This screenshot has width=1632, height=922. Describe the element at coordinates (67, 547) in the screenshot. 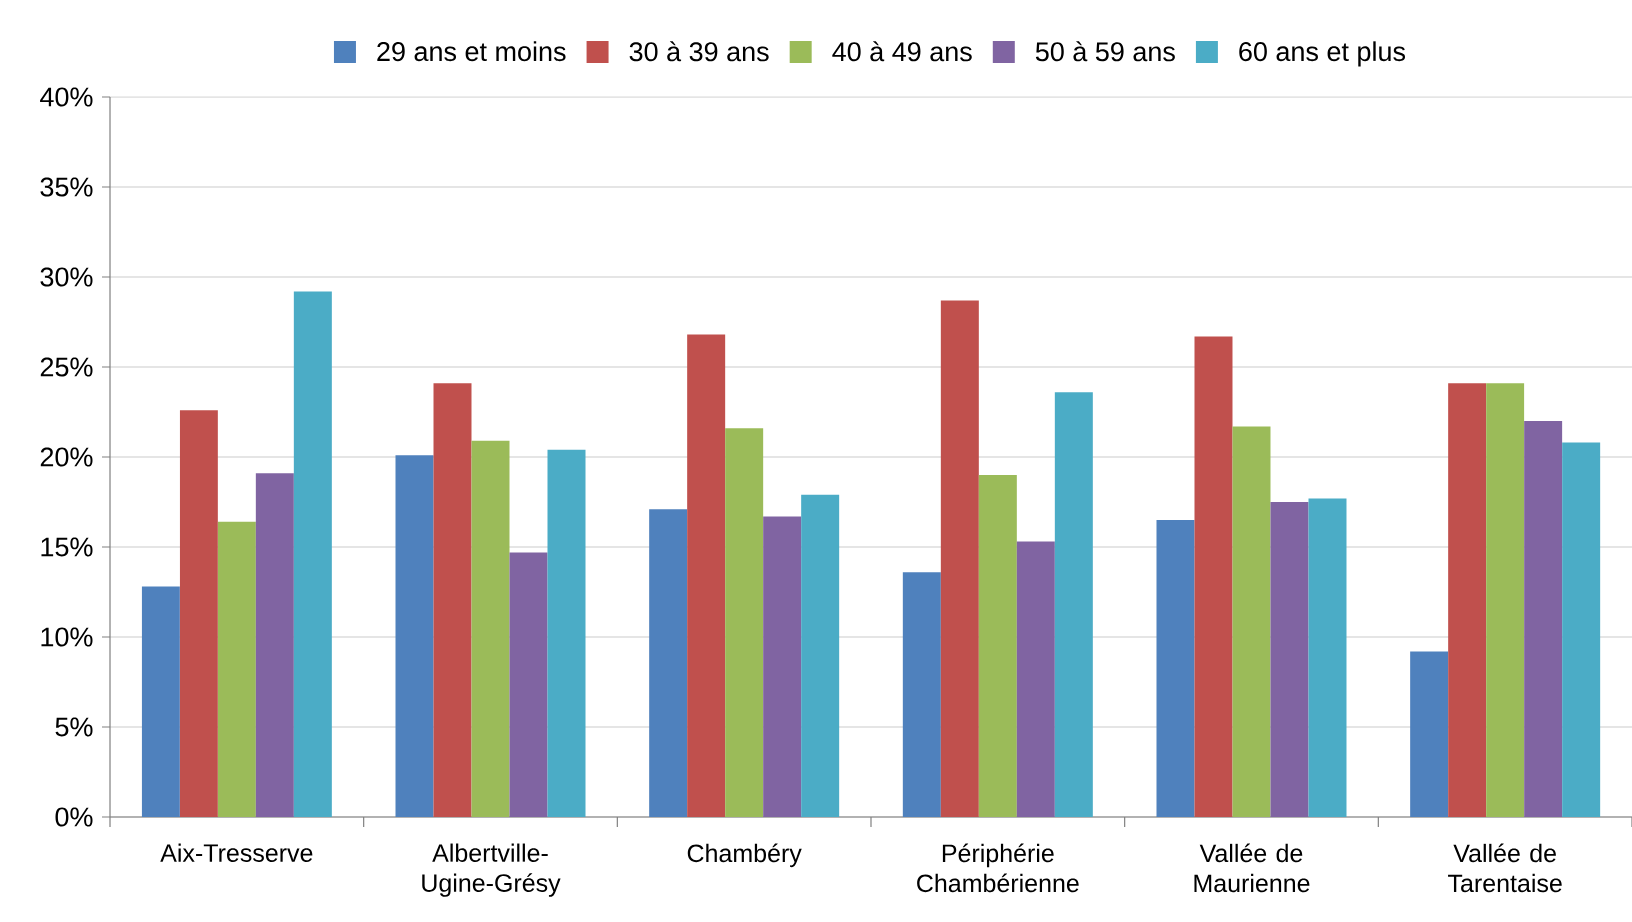

I see `y-tick-label: 15%` at that location.